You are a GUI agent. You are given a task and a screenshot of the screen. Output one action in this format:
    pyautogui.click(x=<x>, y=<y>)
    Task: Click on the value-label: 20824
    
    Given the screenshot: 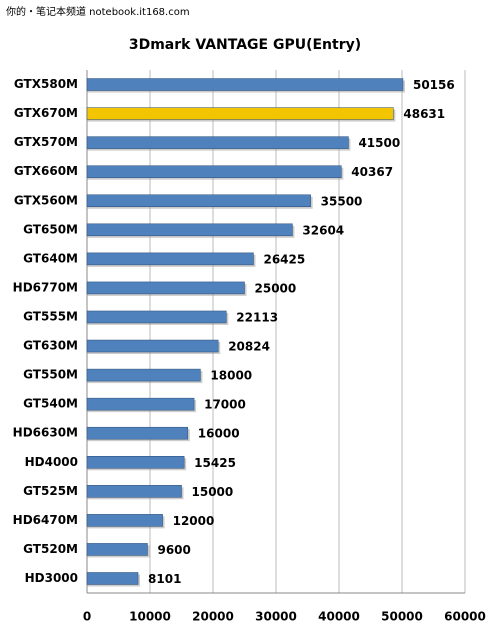 What is the action you would take?
    pyautogui.click(x=249, y=347)
    